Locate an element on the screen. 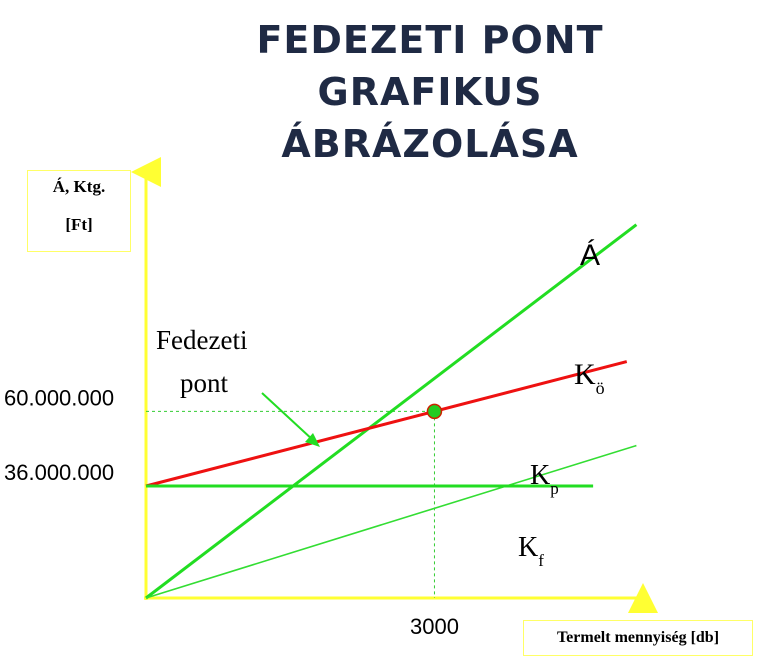  y-tick-label: 36.000.000 is located at coordinates (59, 472).